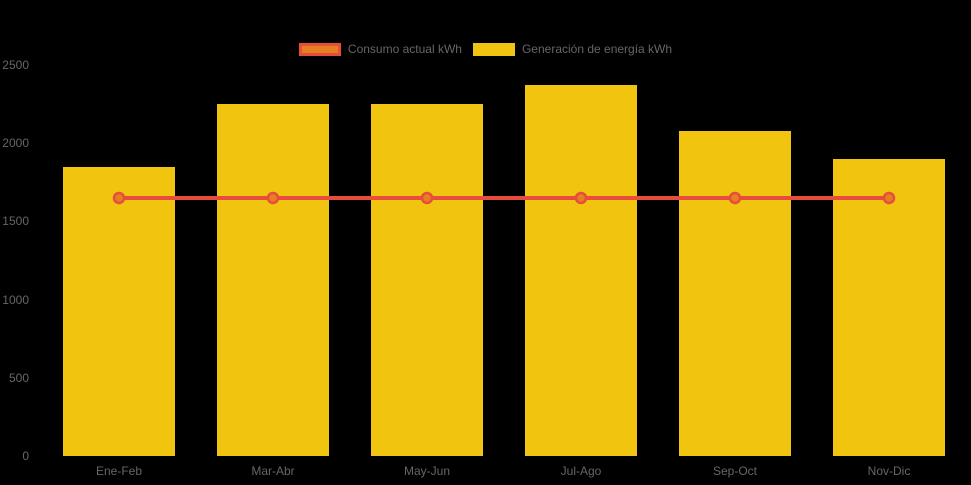  Describe the element at coordinates (25, 456) in the screenshot. I see `y-tick-label: 0` at that location.